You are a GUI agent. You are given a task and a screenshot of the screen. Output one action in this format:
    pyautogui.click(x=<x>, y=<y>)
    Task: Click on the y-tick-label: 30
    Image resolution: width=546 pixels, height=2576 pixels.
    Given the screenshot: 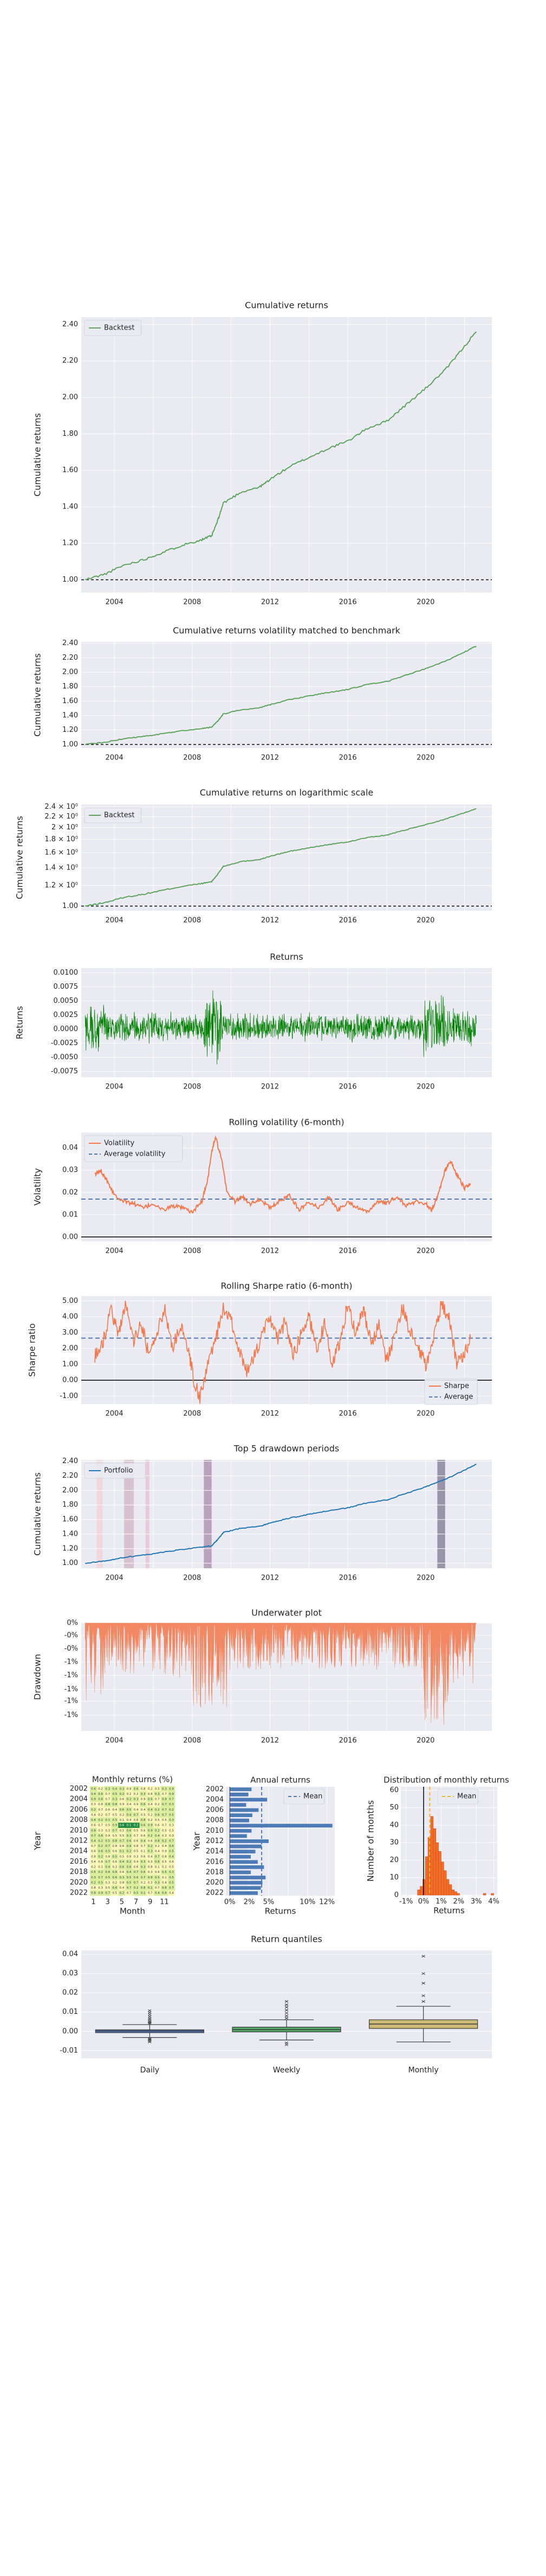 What is the action you would take?
    pyautogui.click(x=394, y=1843)
    